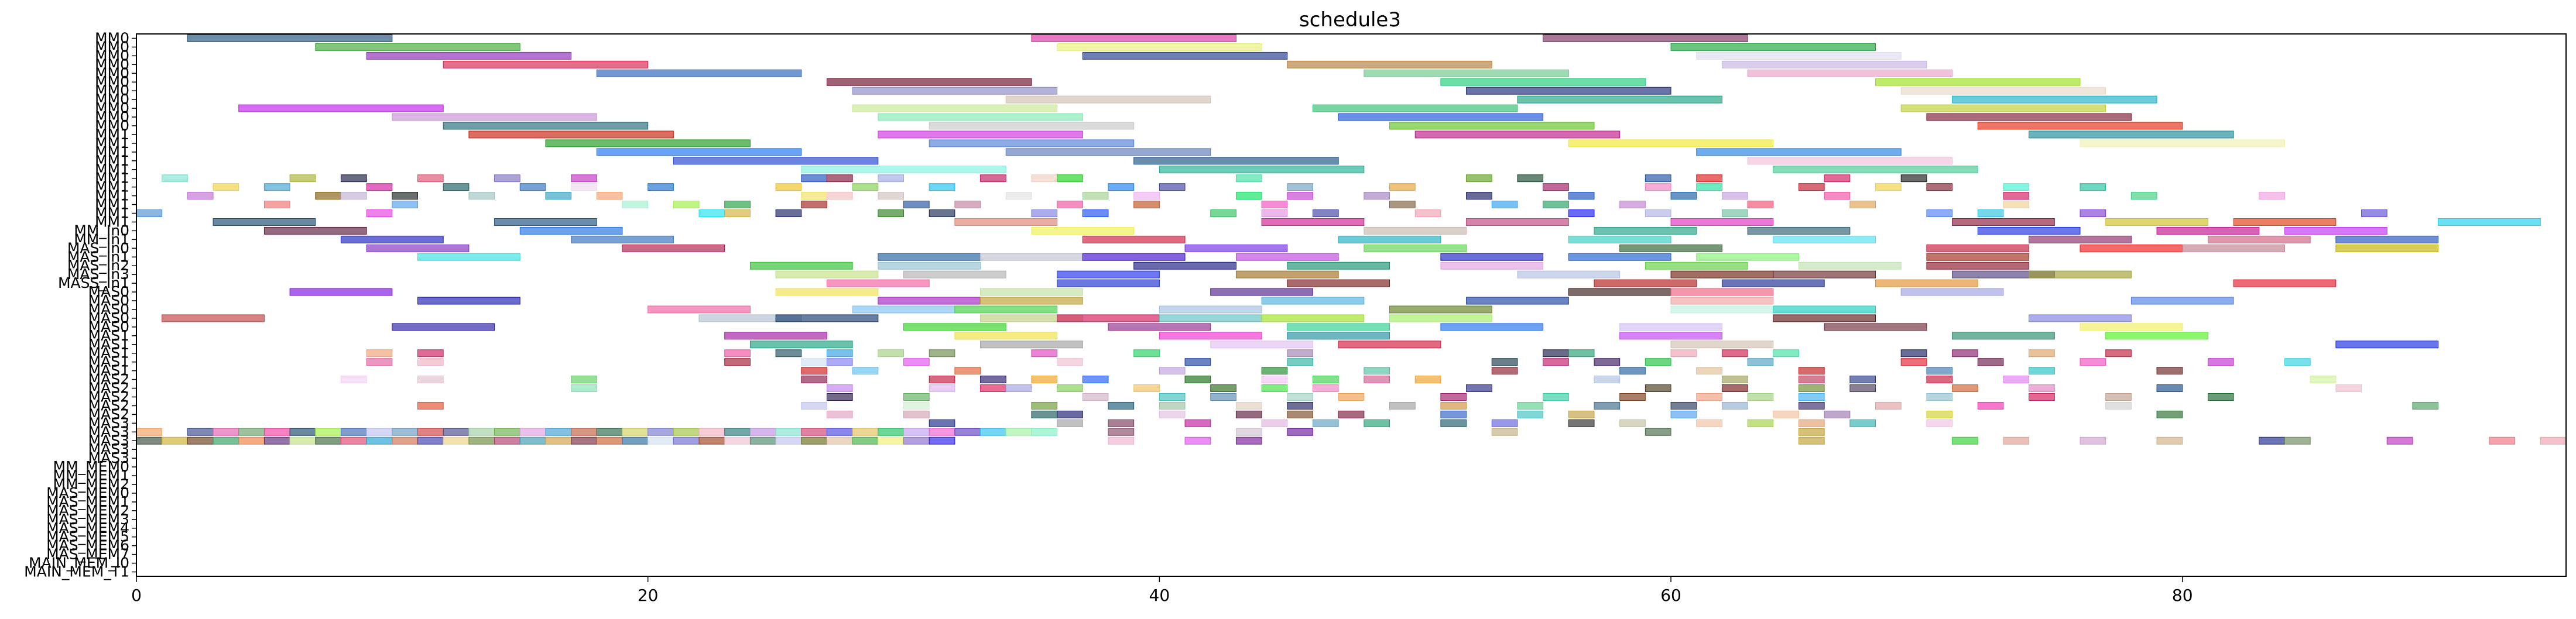 This screenshot has width=2576, height=619. I want to click on x-tick-label: 80, so click(2182, 595).